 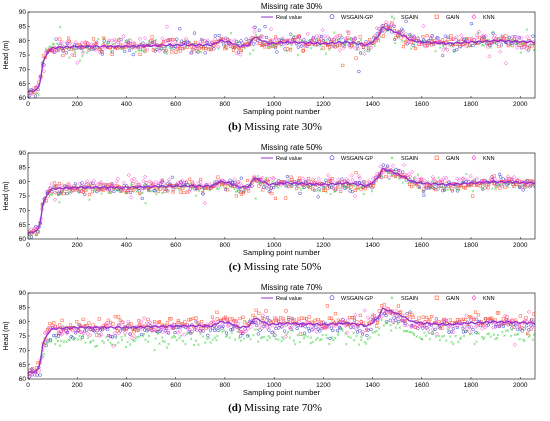 I want to click on legend-label: WSGAIN-GP, so click(x=357, y=18).